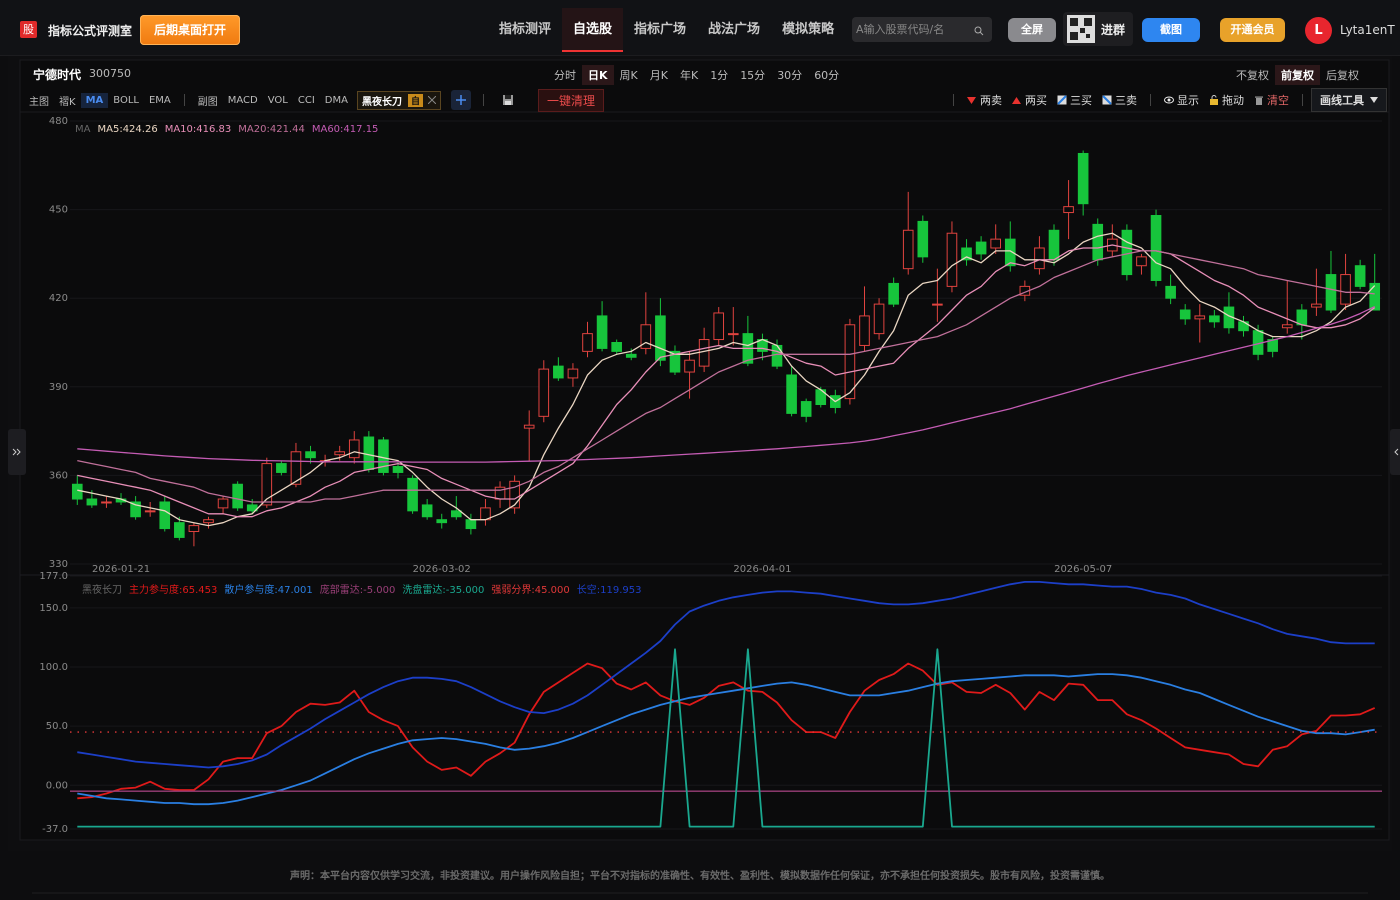 The height and width of the screenshot is (900, 1400). Describe the element at coordinates (1374, 100) in the screenshot. I see `dropdown-icon` at that location.